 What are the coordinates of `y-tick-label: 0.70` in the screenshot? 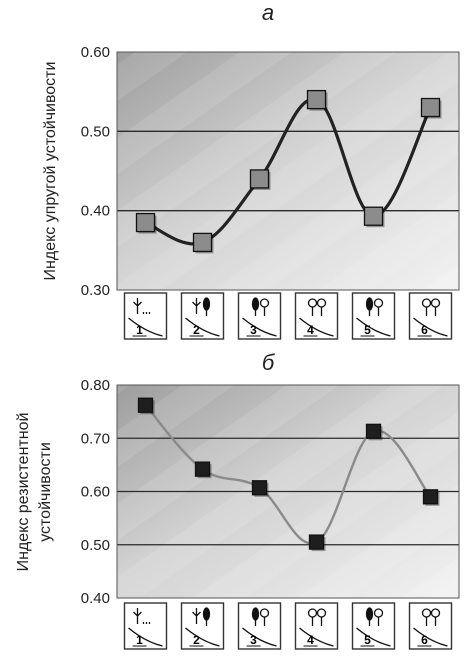 It's located at (95, 438).